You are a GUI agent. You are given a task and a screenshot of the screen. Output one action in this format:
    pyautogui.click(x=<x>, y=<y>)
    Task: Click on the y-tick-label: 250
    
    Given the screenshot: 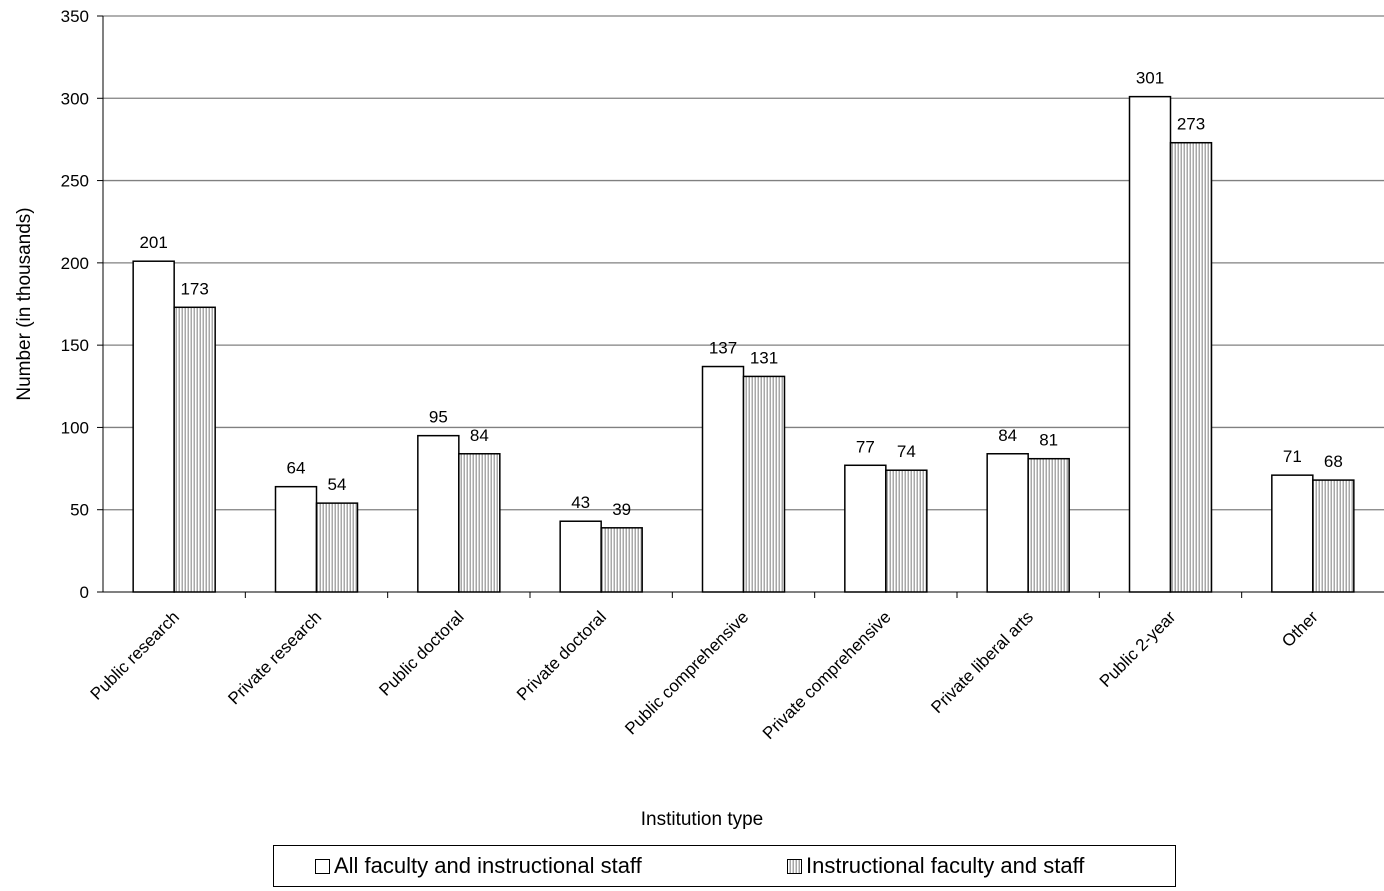 What is the action you would take?
    pyautogui.click(x=75, y=181)
    